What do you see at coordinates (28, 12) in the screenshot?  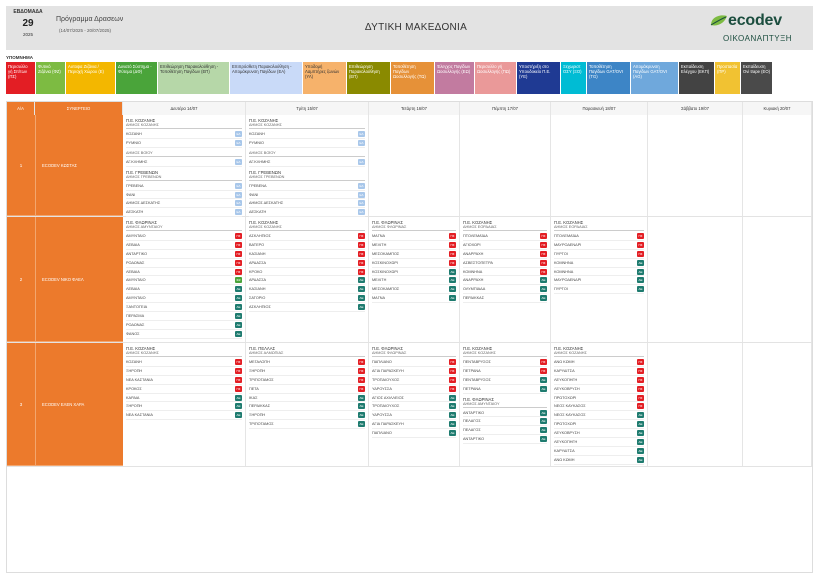 I see `week-label: ΕΒΔΟΜΑΔΑ` at bounding box center [28, 12].